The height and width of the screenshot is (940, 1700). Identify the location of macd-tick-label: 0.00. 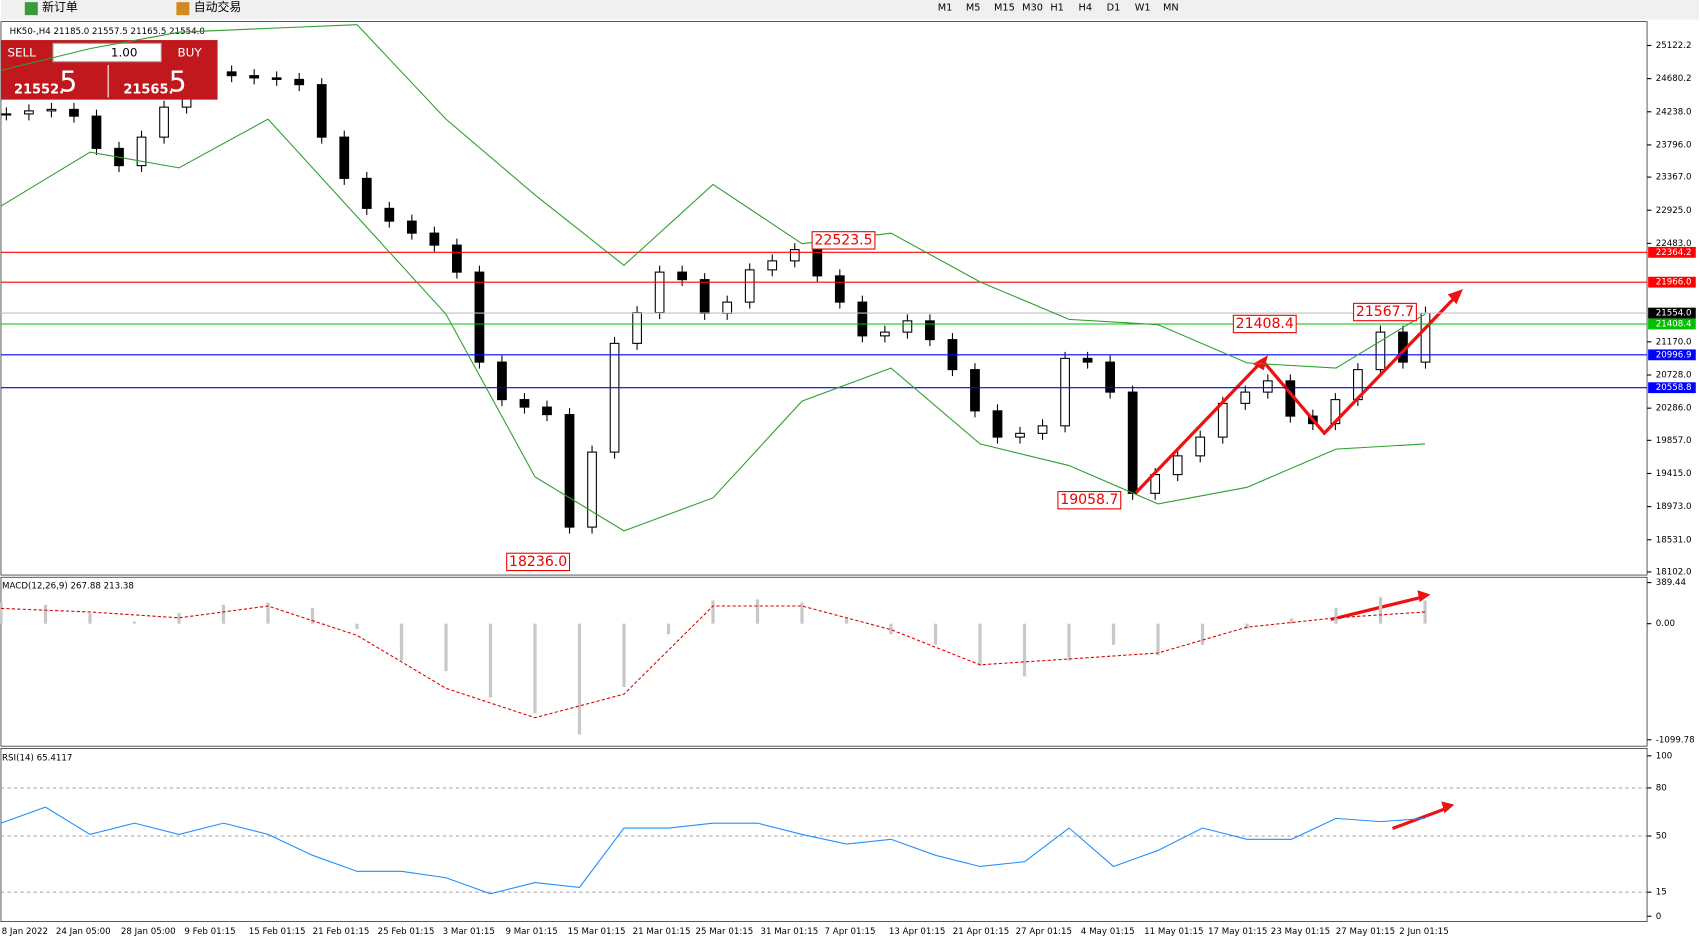
(1665, 624).